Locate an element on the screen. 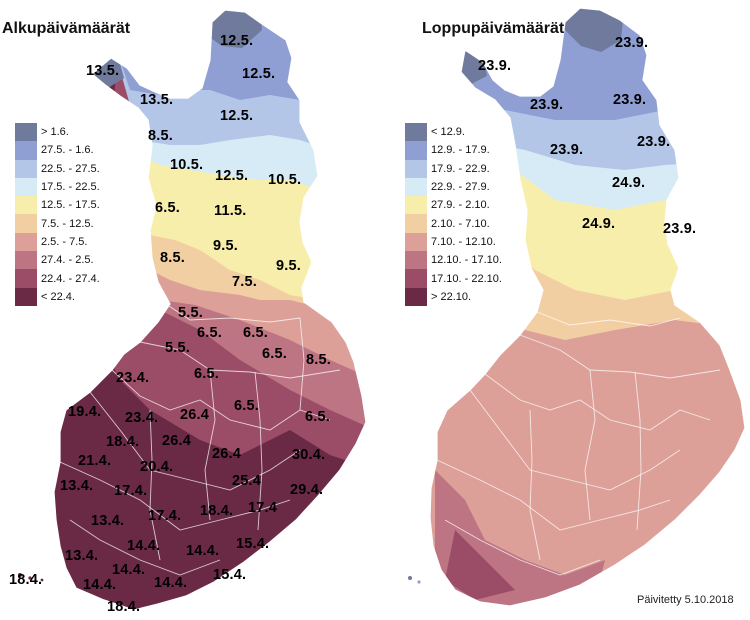 The image size is (750, 620). legend-label: > 1.6. is located at coordinates (55, 132).